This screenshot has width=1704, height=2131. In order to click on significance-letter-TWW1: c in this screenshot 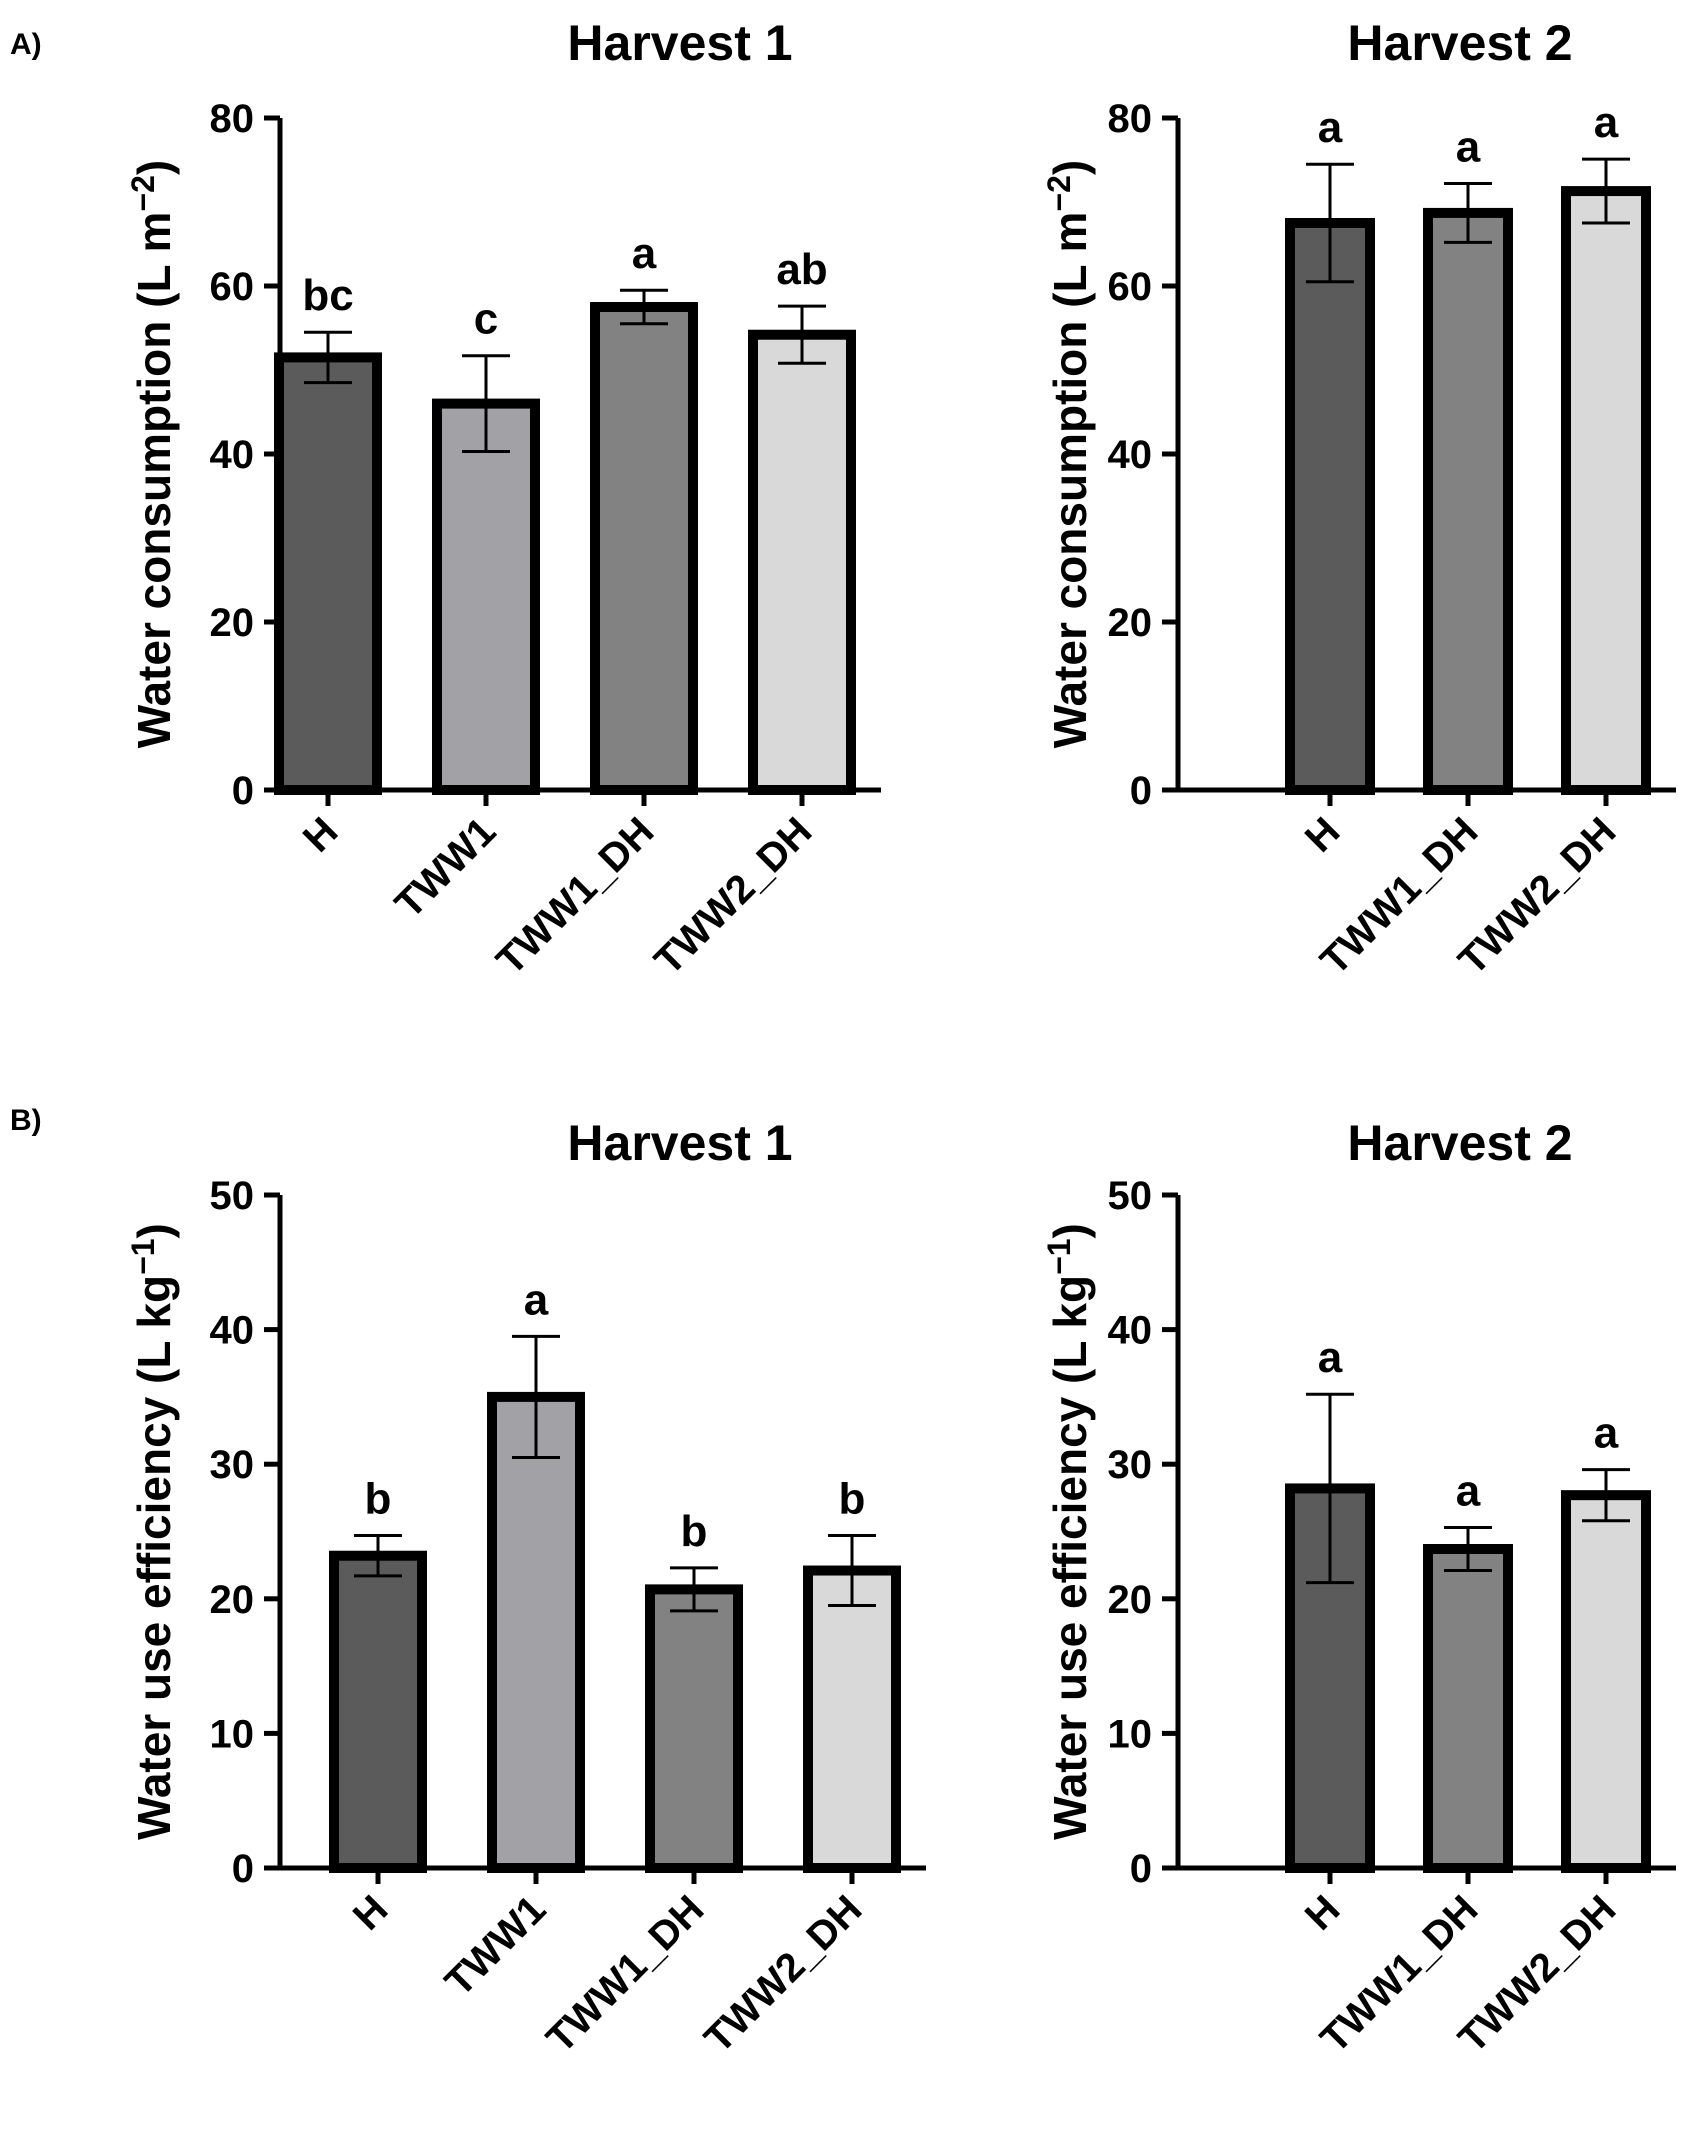, I will do `click(486, 319)`.